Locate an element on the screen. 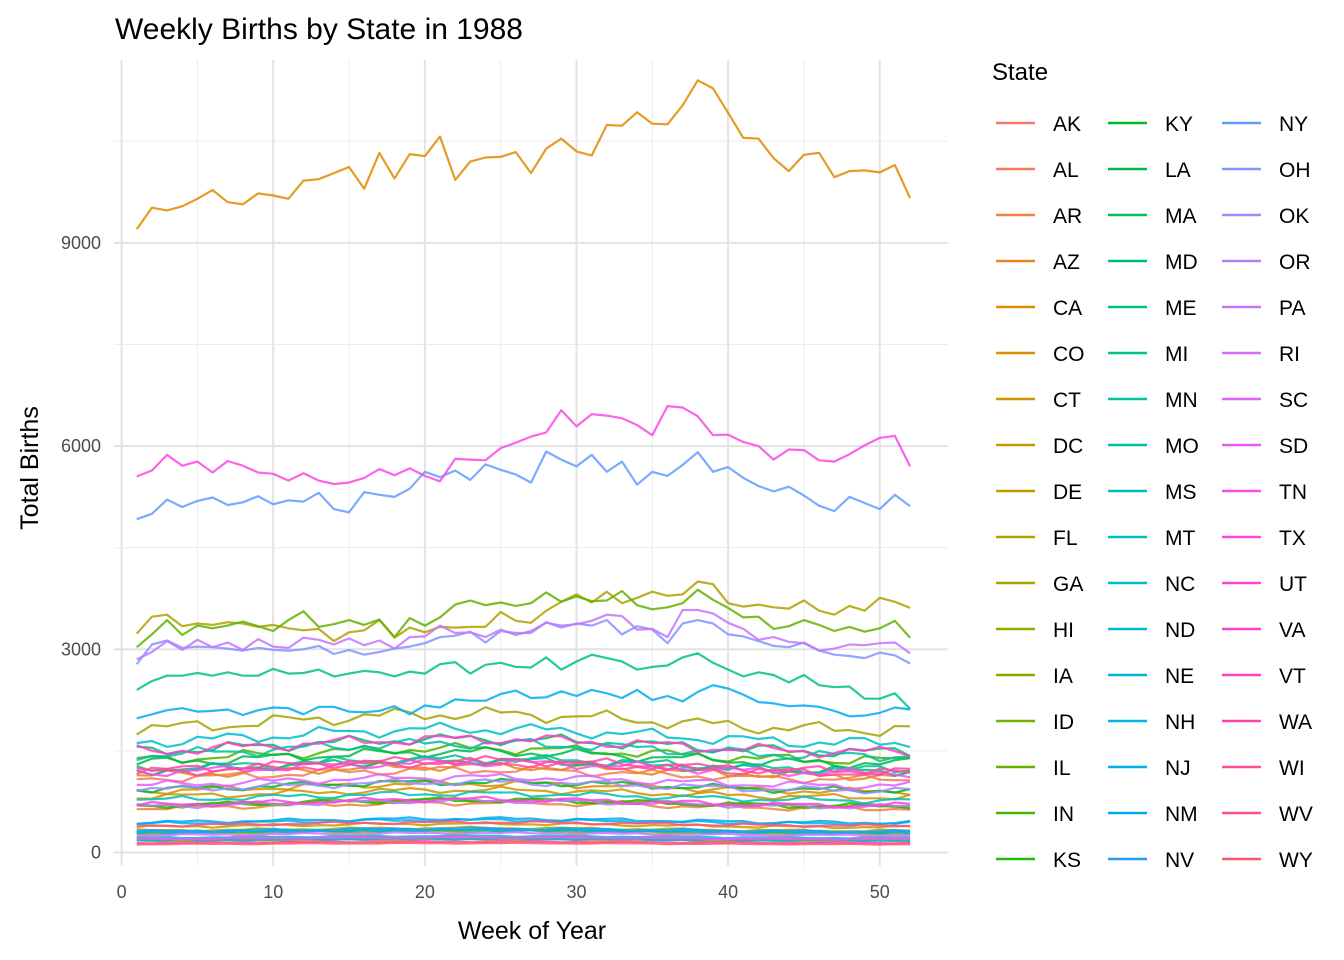 The height and width of the screenshot is (960, 1344). legend-label-nj: NJ is located at coordinates (1178, 768).